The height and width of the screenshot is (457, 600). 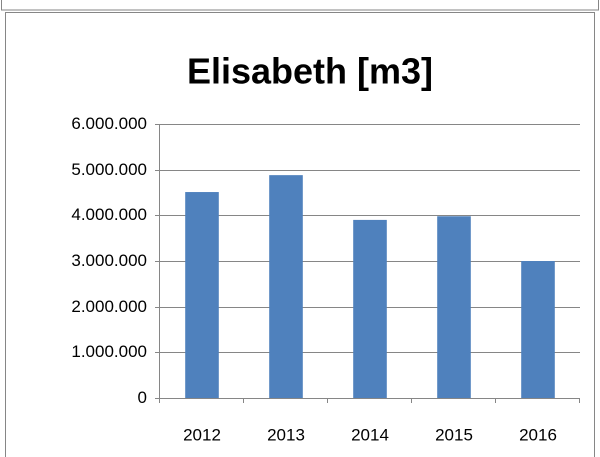 I want to click on y-tick-label: 1.000.000, so click(x=109, y=351).